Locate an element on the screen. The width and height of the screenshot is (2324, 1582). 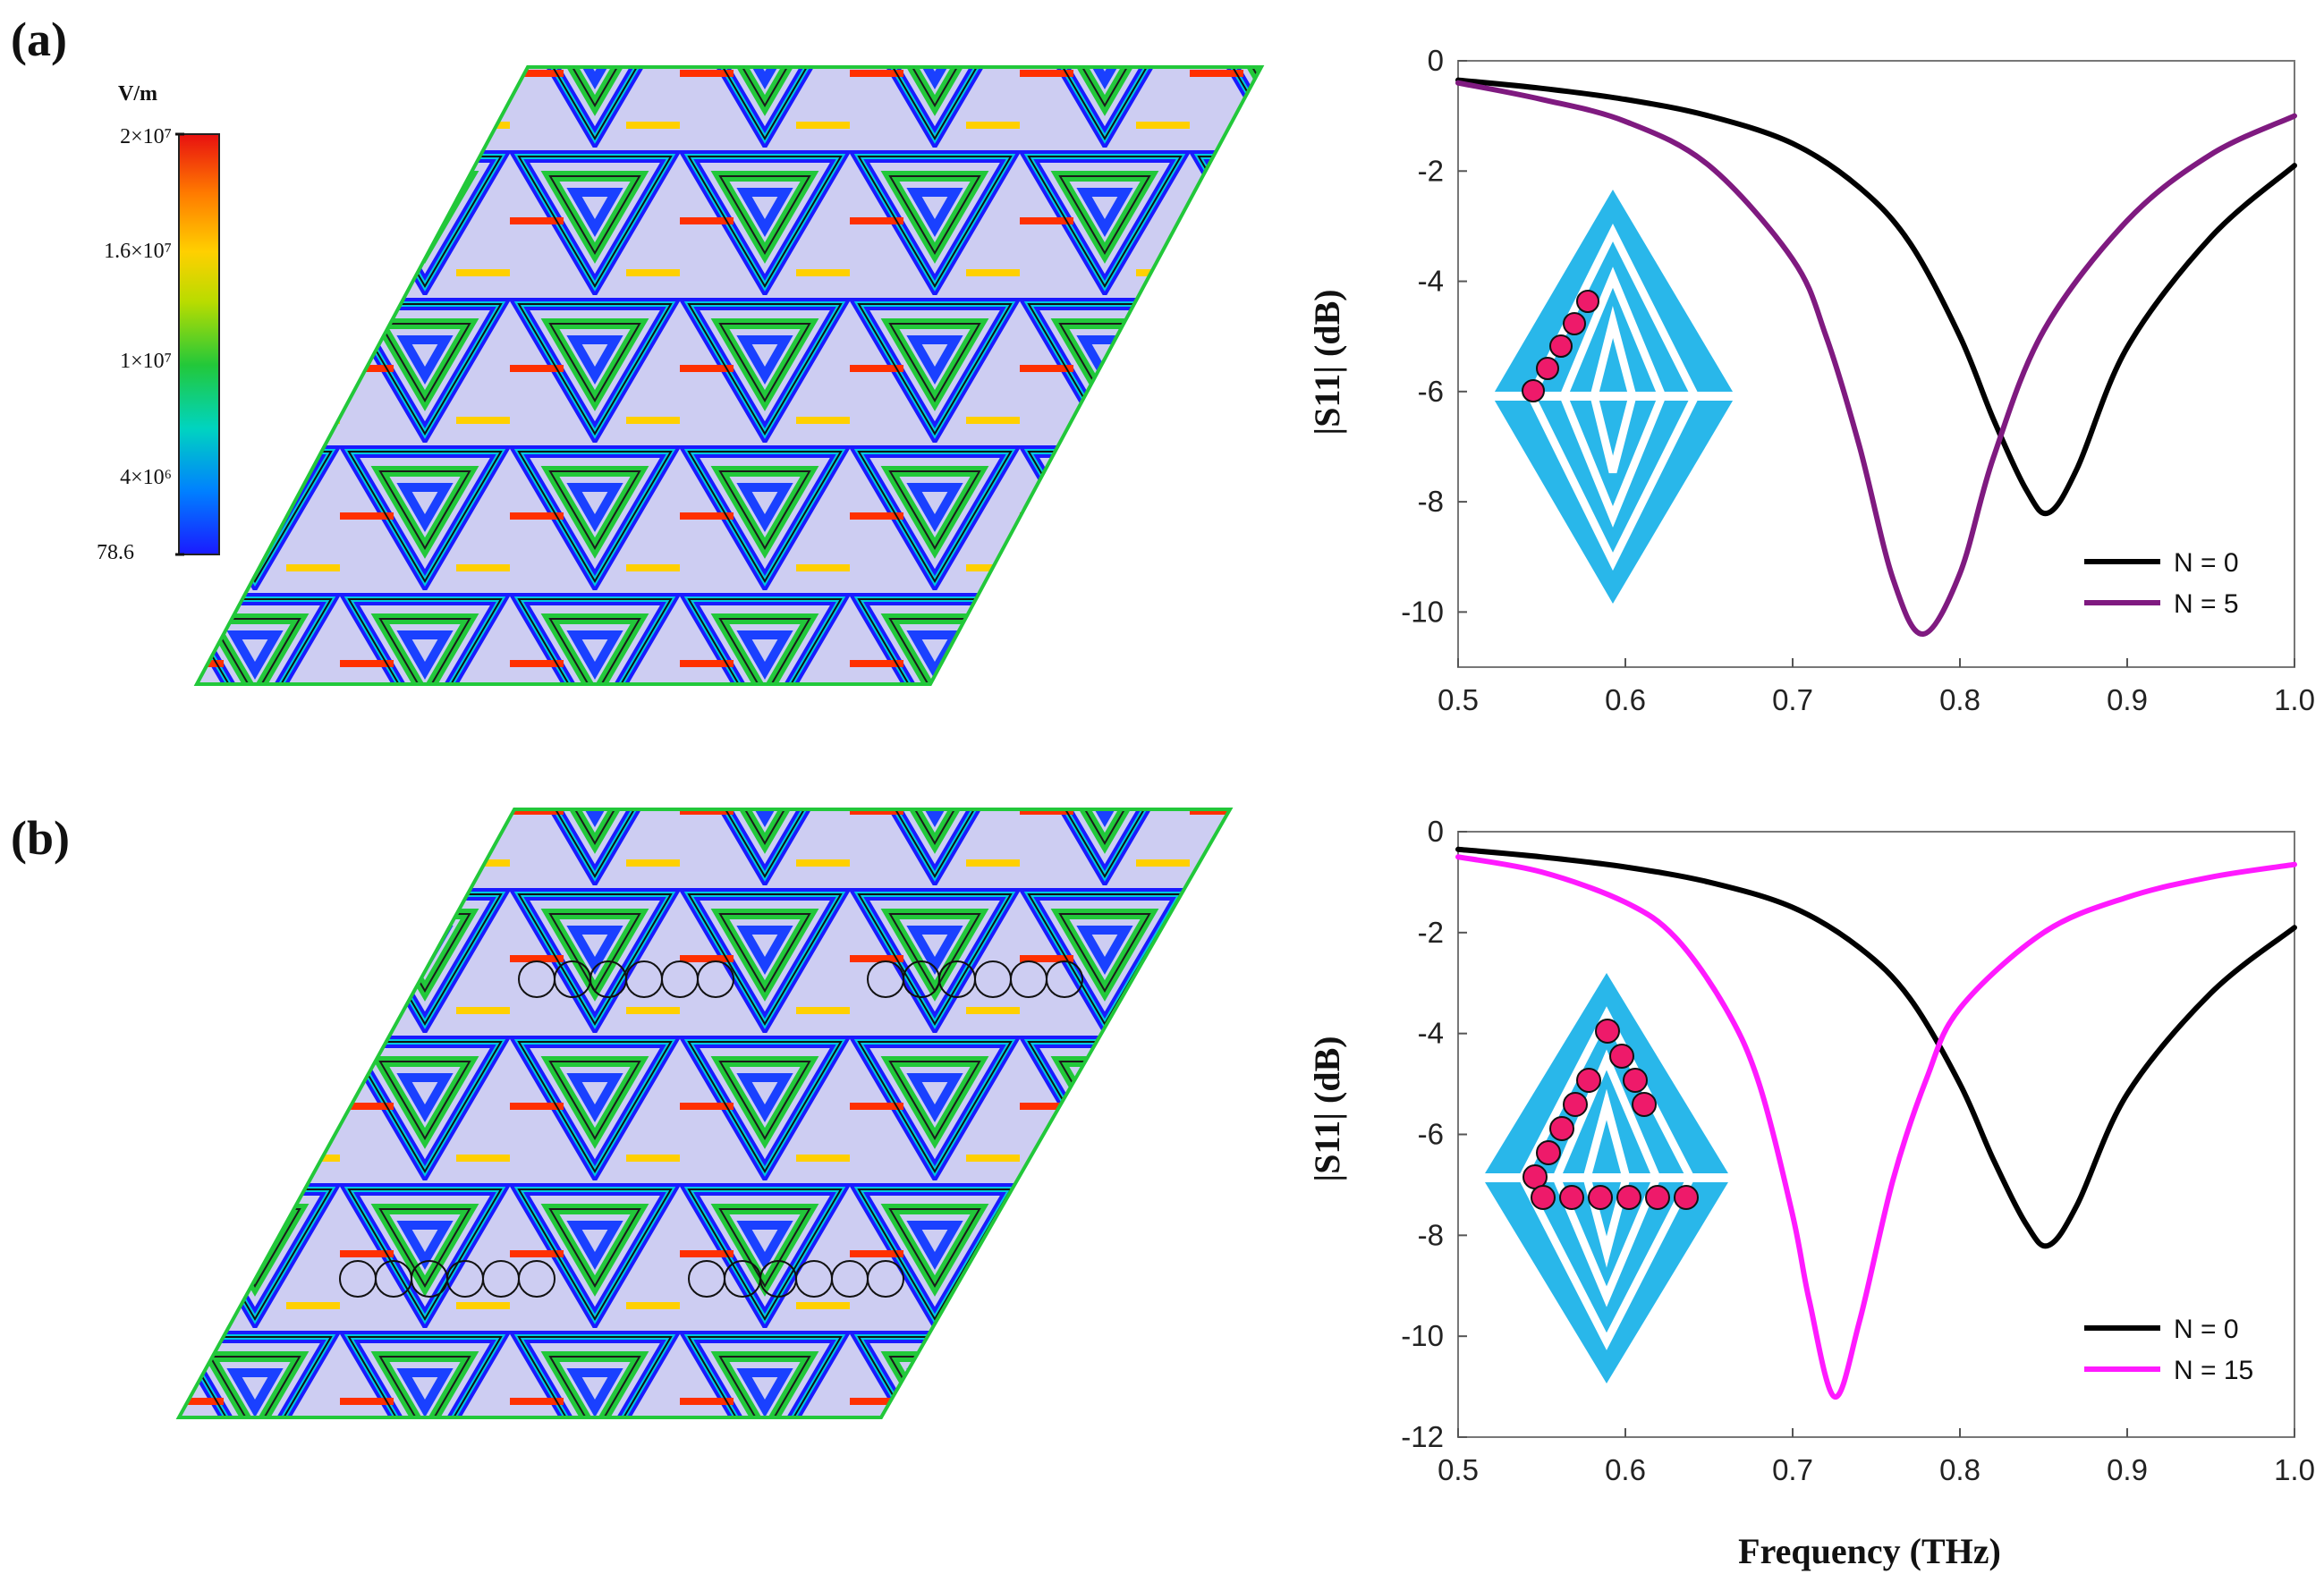
plot-frame is located at coordinates (1876, 364).